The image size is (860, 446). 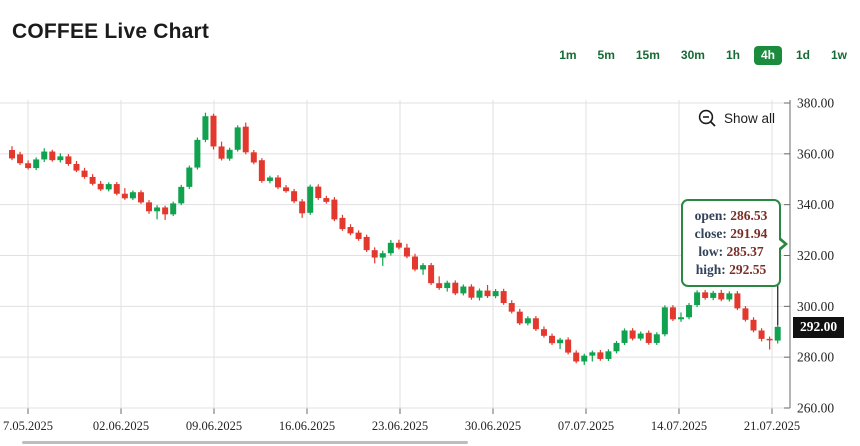 I want to click on timeframe-button-15m: 15m, so click(x=647, y=55).